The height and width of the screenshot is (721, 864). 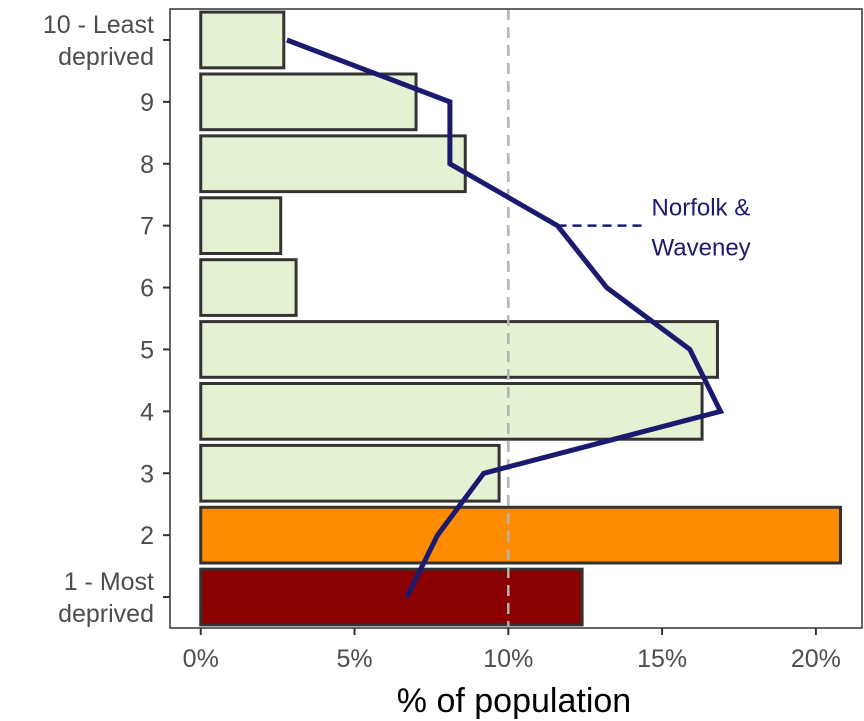 I want to click on y-tick-label-9: 9, so click(x=147, y=103).